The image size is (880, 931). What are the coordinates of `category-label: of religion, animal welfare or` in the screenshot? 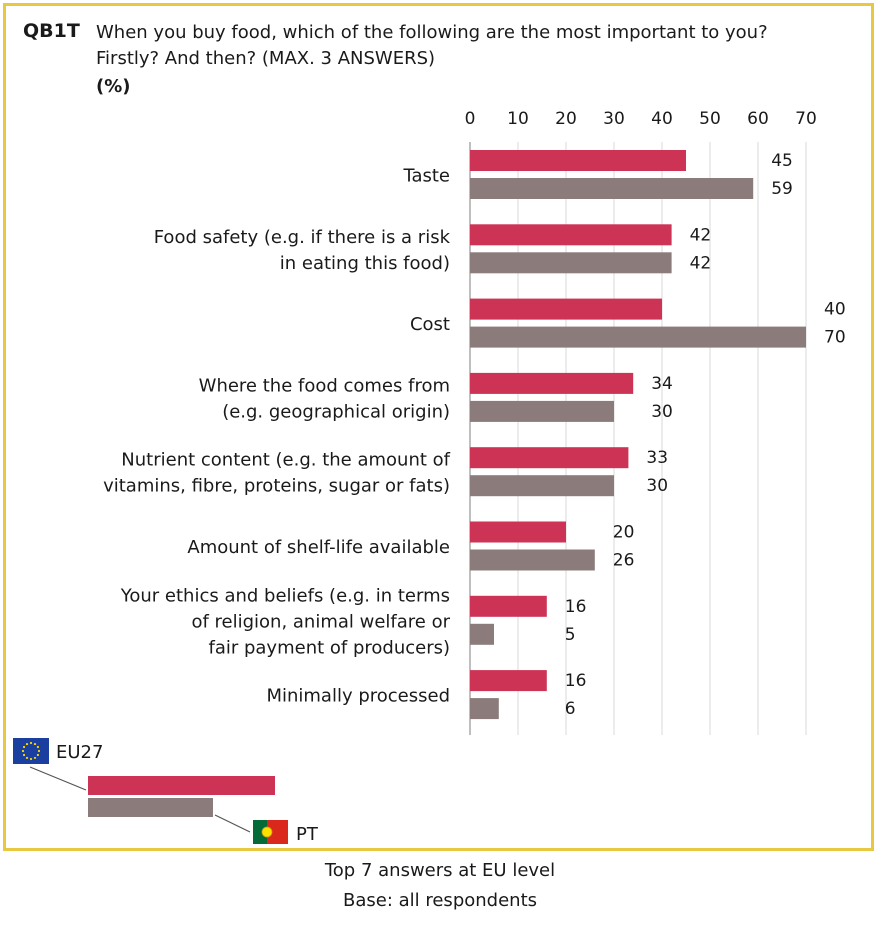 It's located at (320, 621).